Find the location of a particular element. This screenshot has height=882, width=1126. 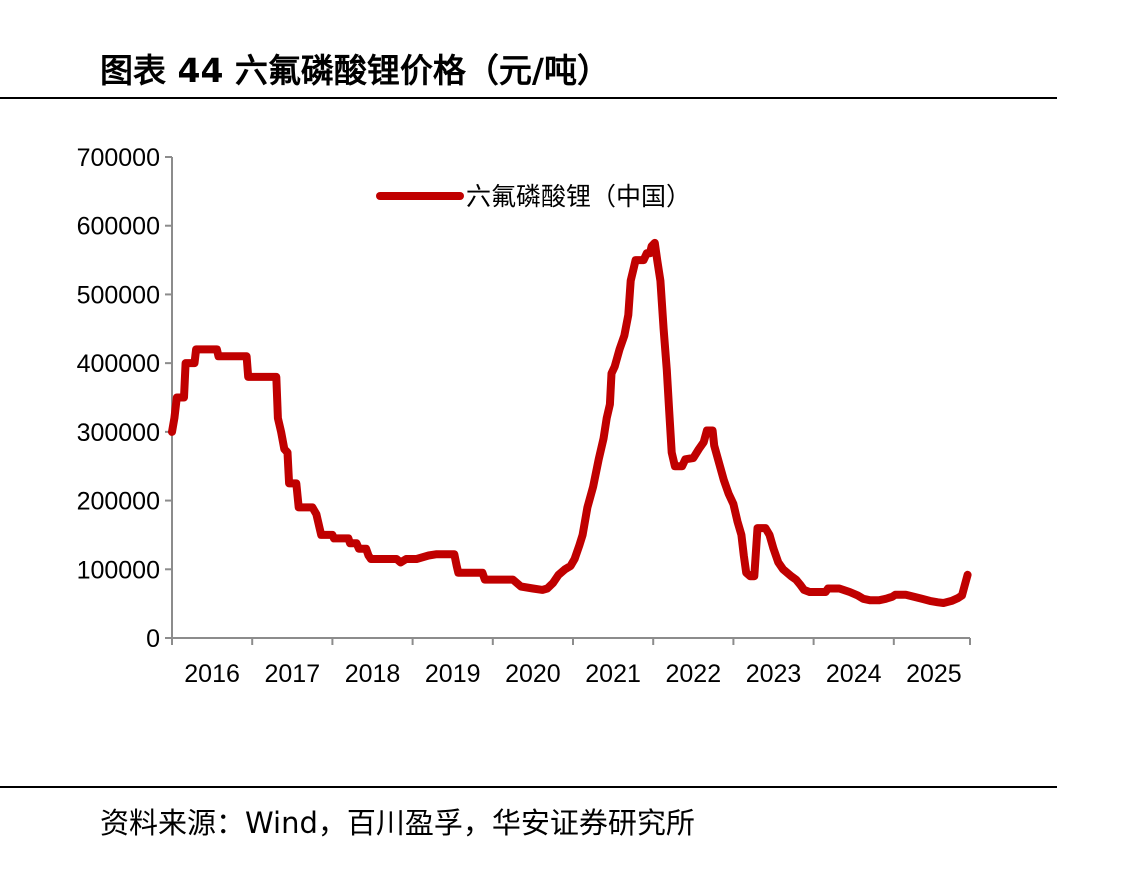

y-tick-label: 300000 is located at coordinates (118, 433).